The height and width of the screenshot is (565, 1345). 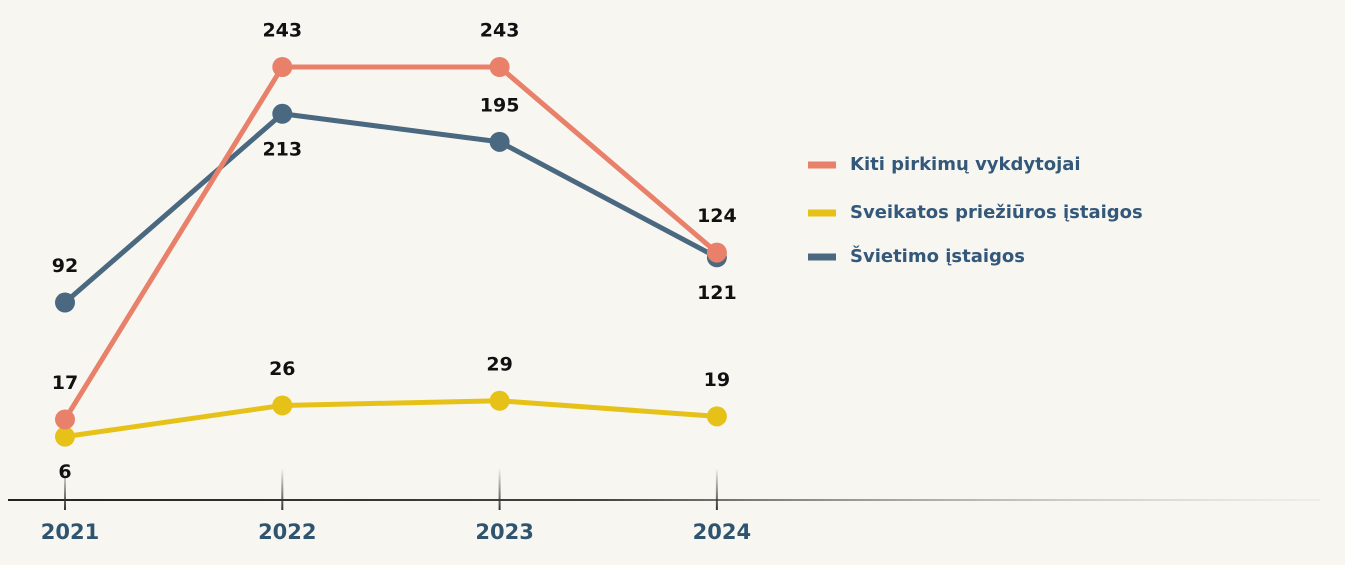 What do you see at coordinates (937, 256) in the screenshot?
I see `legend-label: Švietimo įstaigos` at bounding box center [937, 256].